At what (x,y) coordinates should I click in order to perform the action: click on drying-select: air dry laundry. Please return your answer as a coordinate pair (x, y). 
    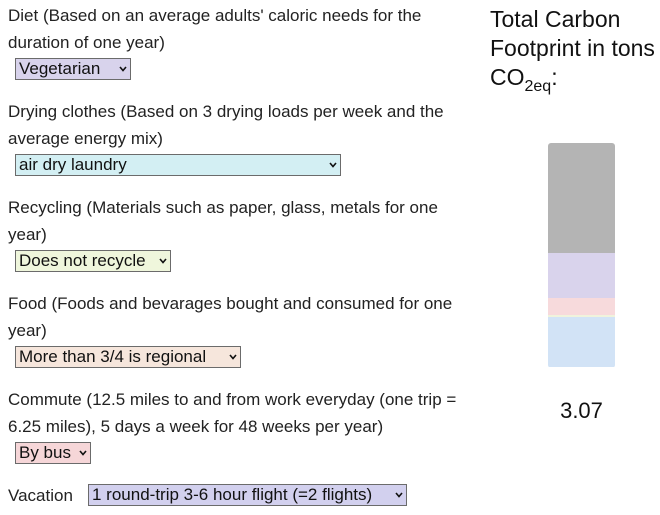
    Looking at the image, I should click on (178, 165).